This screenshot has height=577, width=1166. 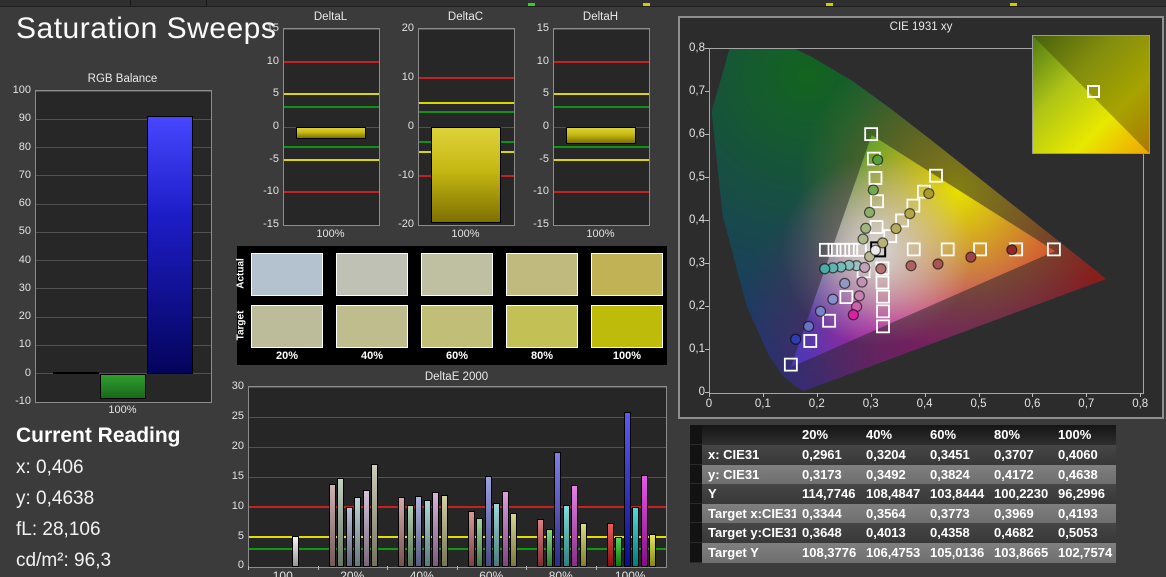 What do you see at coordinates (1084, 513) in the screenshot?
I see `table-value-cell: 0,4193` at bounding box center [1084, 513].